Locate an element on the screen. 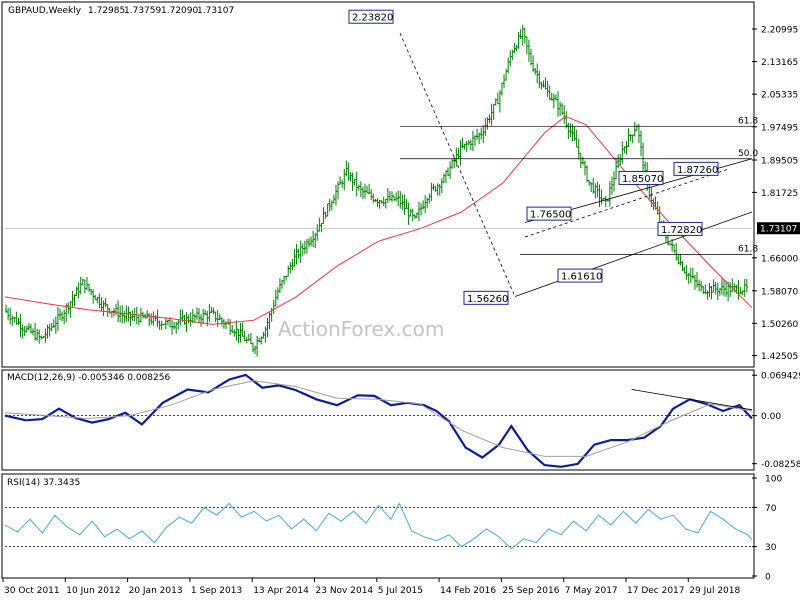 The image size is (800, 600). ohlc-close: 1.73107 is located at coordinates (215, 11).